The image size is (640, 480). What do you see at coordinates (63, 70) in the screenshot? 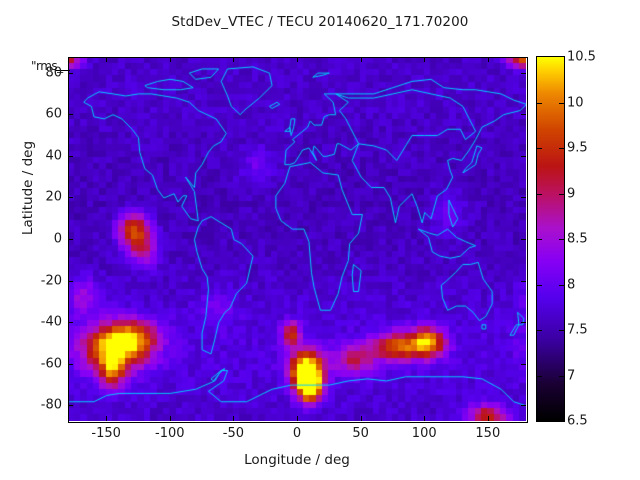
I see `key-artifact-line` at bounding box center [63, 70].